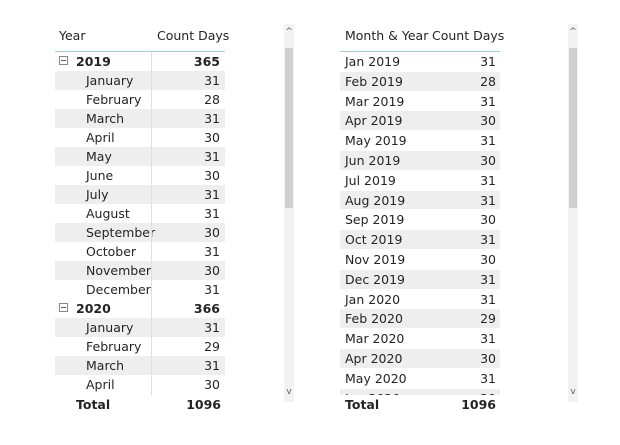  Describe the element at coordinates (374, 121) in the screenshot. I see `row-label: Apr 2019` at that location.